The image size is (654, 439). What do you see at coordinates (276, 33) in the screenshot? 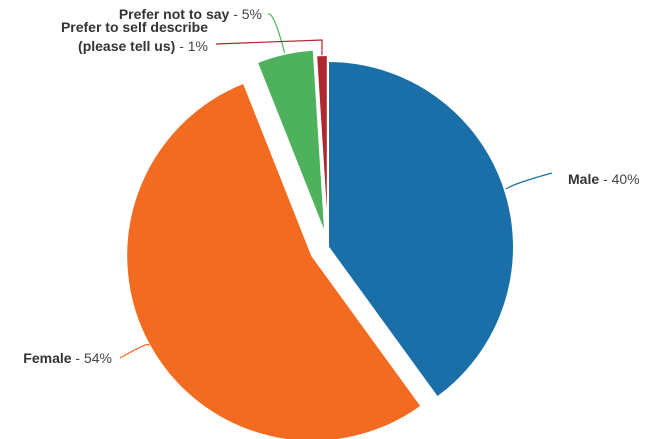
I see `leader-line-prefer-not-to-say` at bounding box center [276, 33].